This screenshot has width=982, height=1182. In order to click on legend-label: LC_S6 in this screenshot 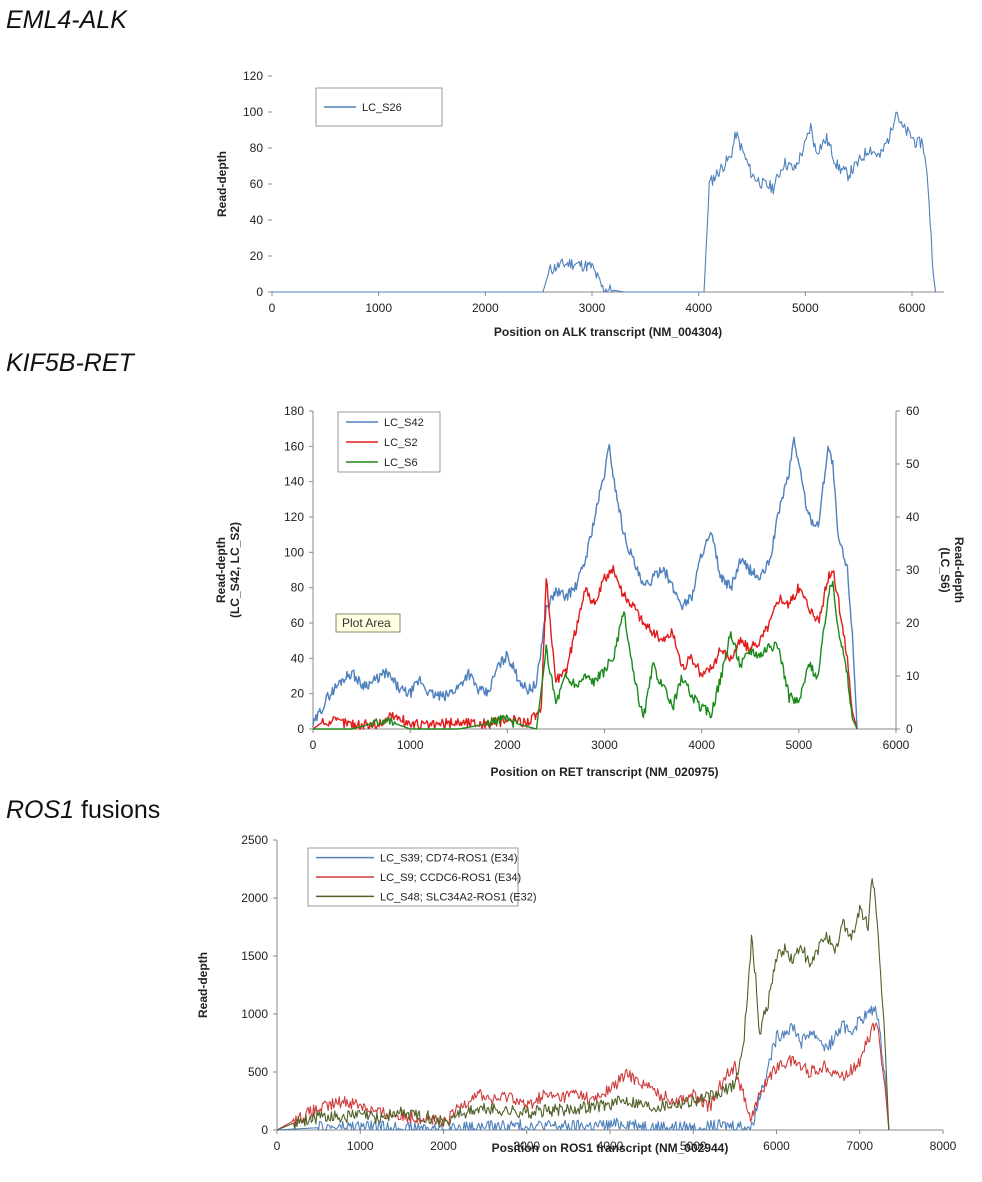, I will do `click(401, 463)`.